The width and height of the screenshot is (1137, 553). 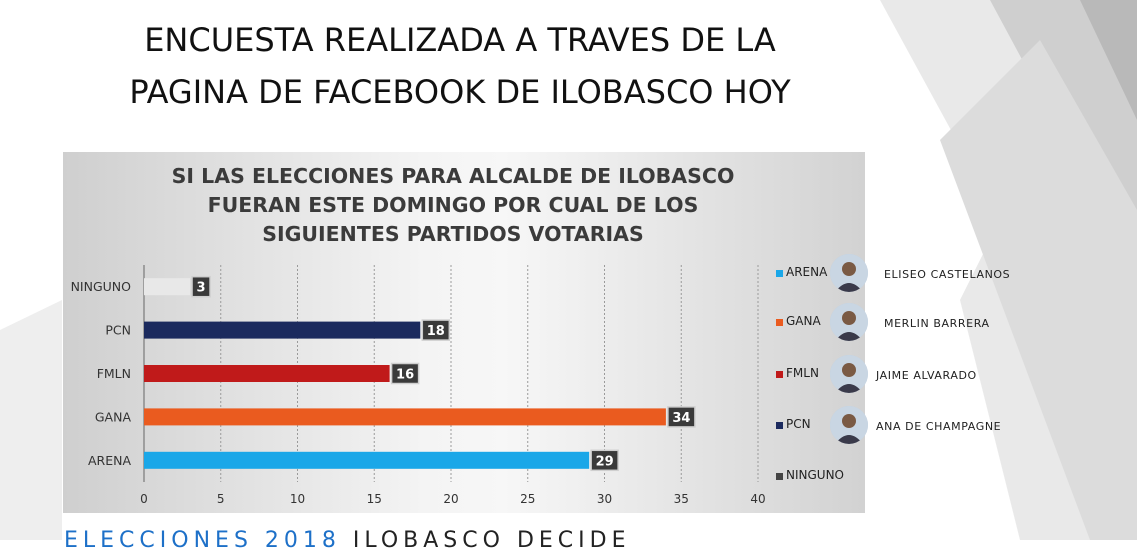 What do you see at coordinates (815, 475) in the screenshot?
I see `legend-party-label: NINGUNO` at bounding box center [815, 475].